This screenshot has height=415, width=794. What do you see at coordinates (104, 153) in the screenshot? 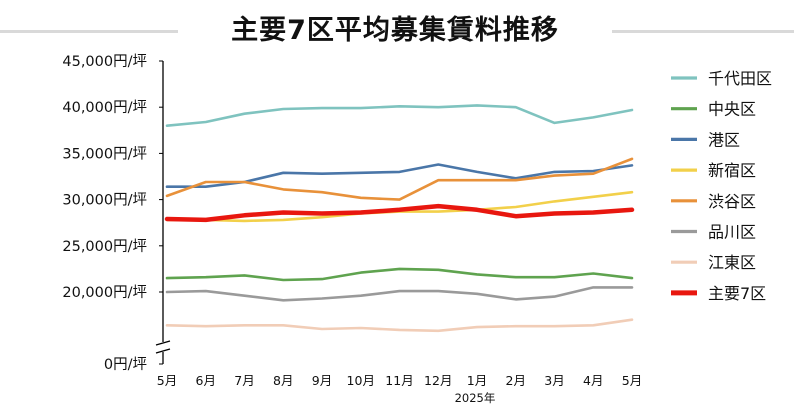
I see `y-tick-label: 35,000円/坪` at bounding box center [104, 153].